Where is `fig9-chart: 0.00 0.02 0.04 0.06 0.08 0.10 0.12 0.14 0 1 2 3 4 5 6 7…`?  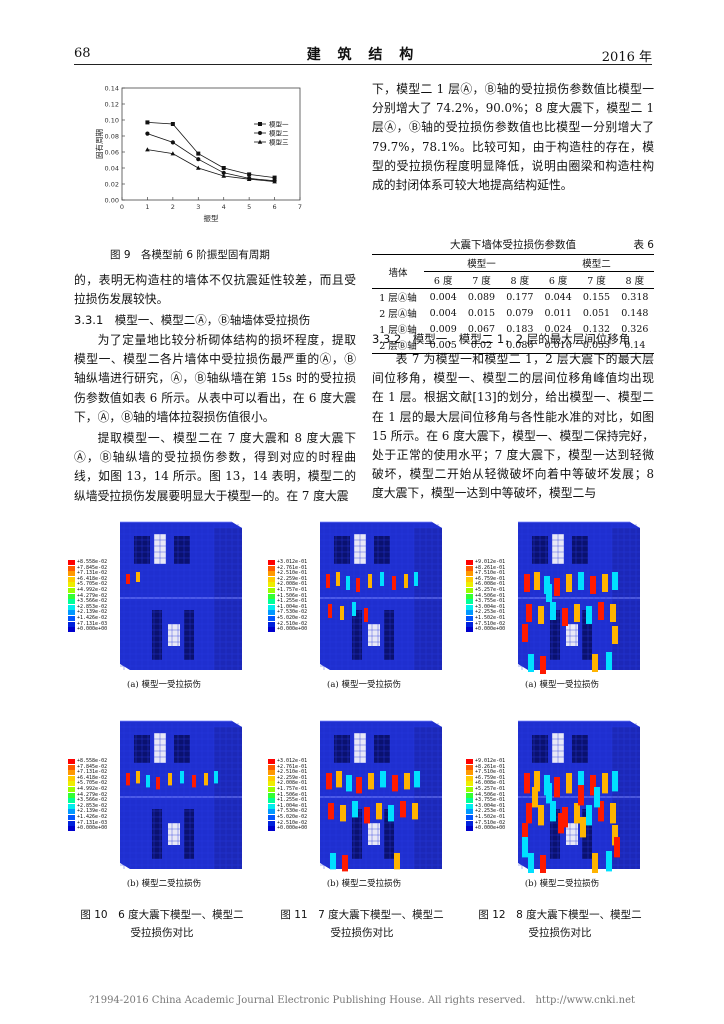 fig9-chart: 0.00 0.02 0.04 0.06 0.08 0.10 0.12 0.14 0 1 2 3 4 5 6 7… is located at coordinates (208, 160).